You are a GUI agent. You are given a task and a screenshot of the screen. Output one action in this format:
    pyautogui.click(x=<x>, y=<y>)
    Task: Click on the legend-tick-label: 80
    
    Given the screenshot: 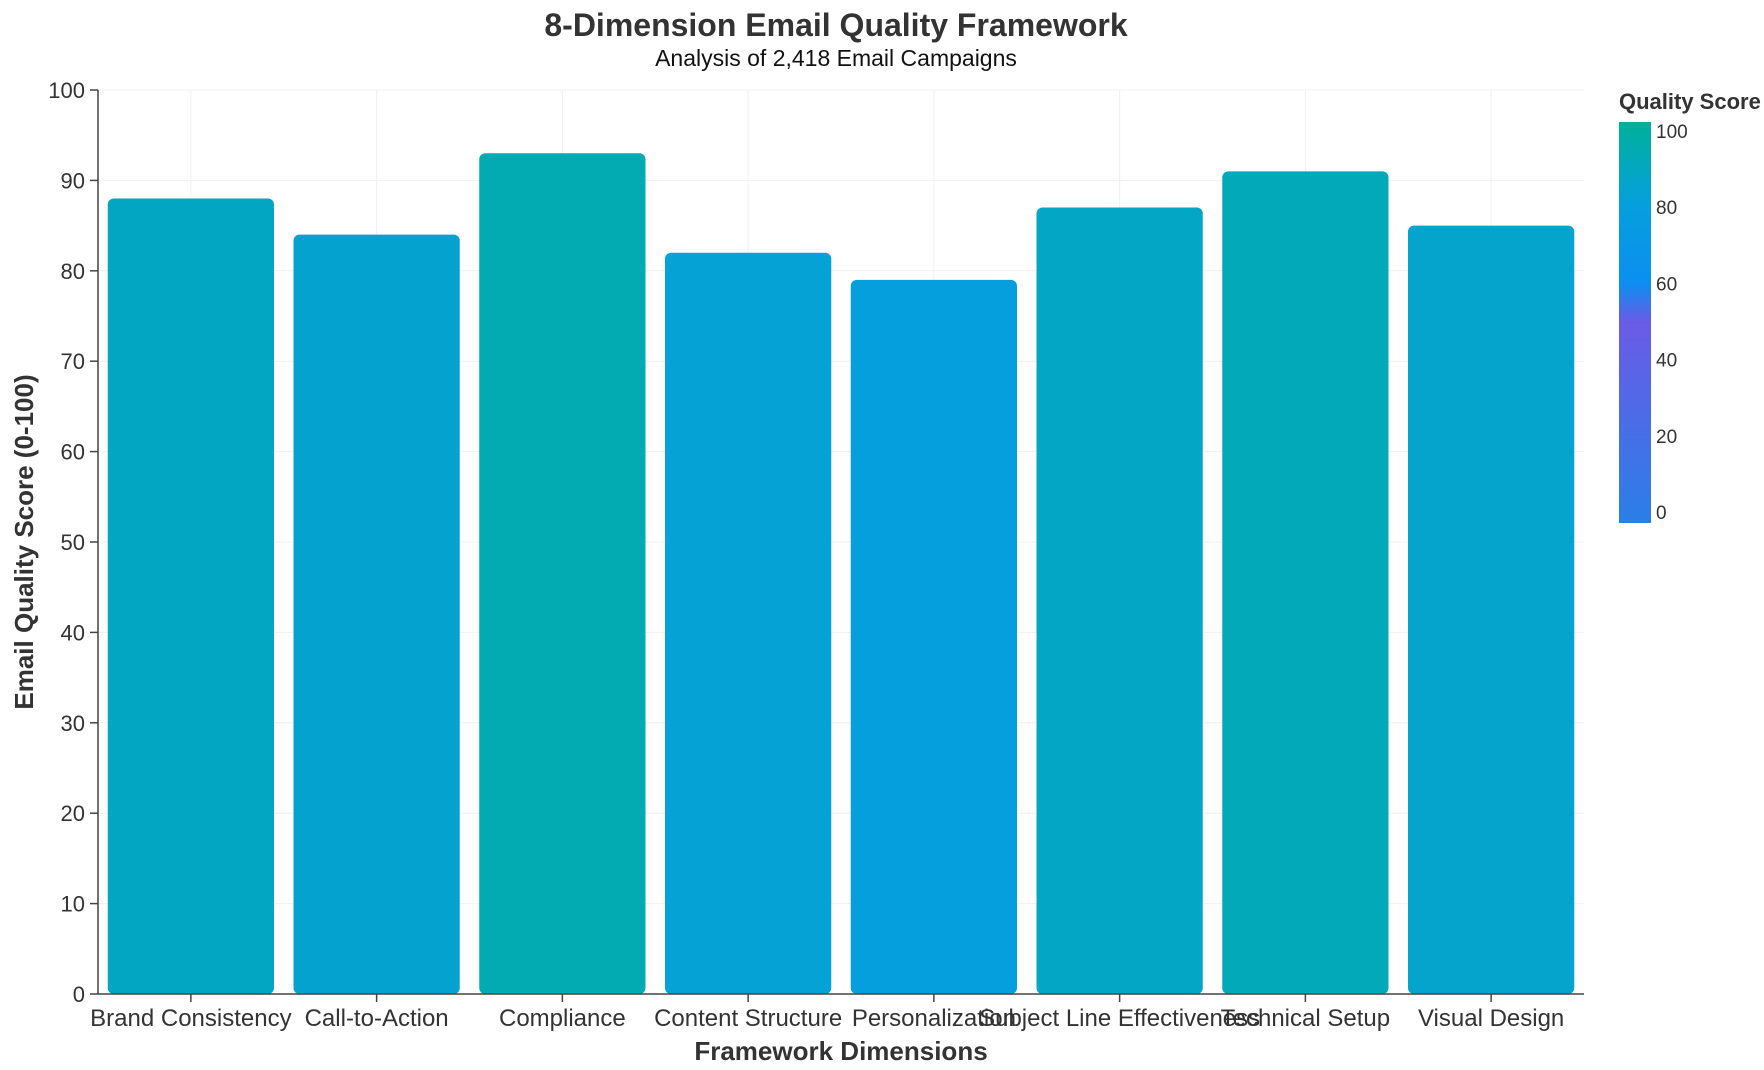 What is the action you would take?
    pyautogui.click(x=1666, y=208)
    